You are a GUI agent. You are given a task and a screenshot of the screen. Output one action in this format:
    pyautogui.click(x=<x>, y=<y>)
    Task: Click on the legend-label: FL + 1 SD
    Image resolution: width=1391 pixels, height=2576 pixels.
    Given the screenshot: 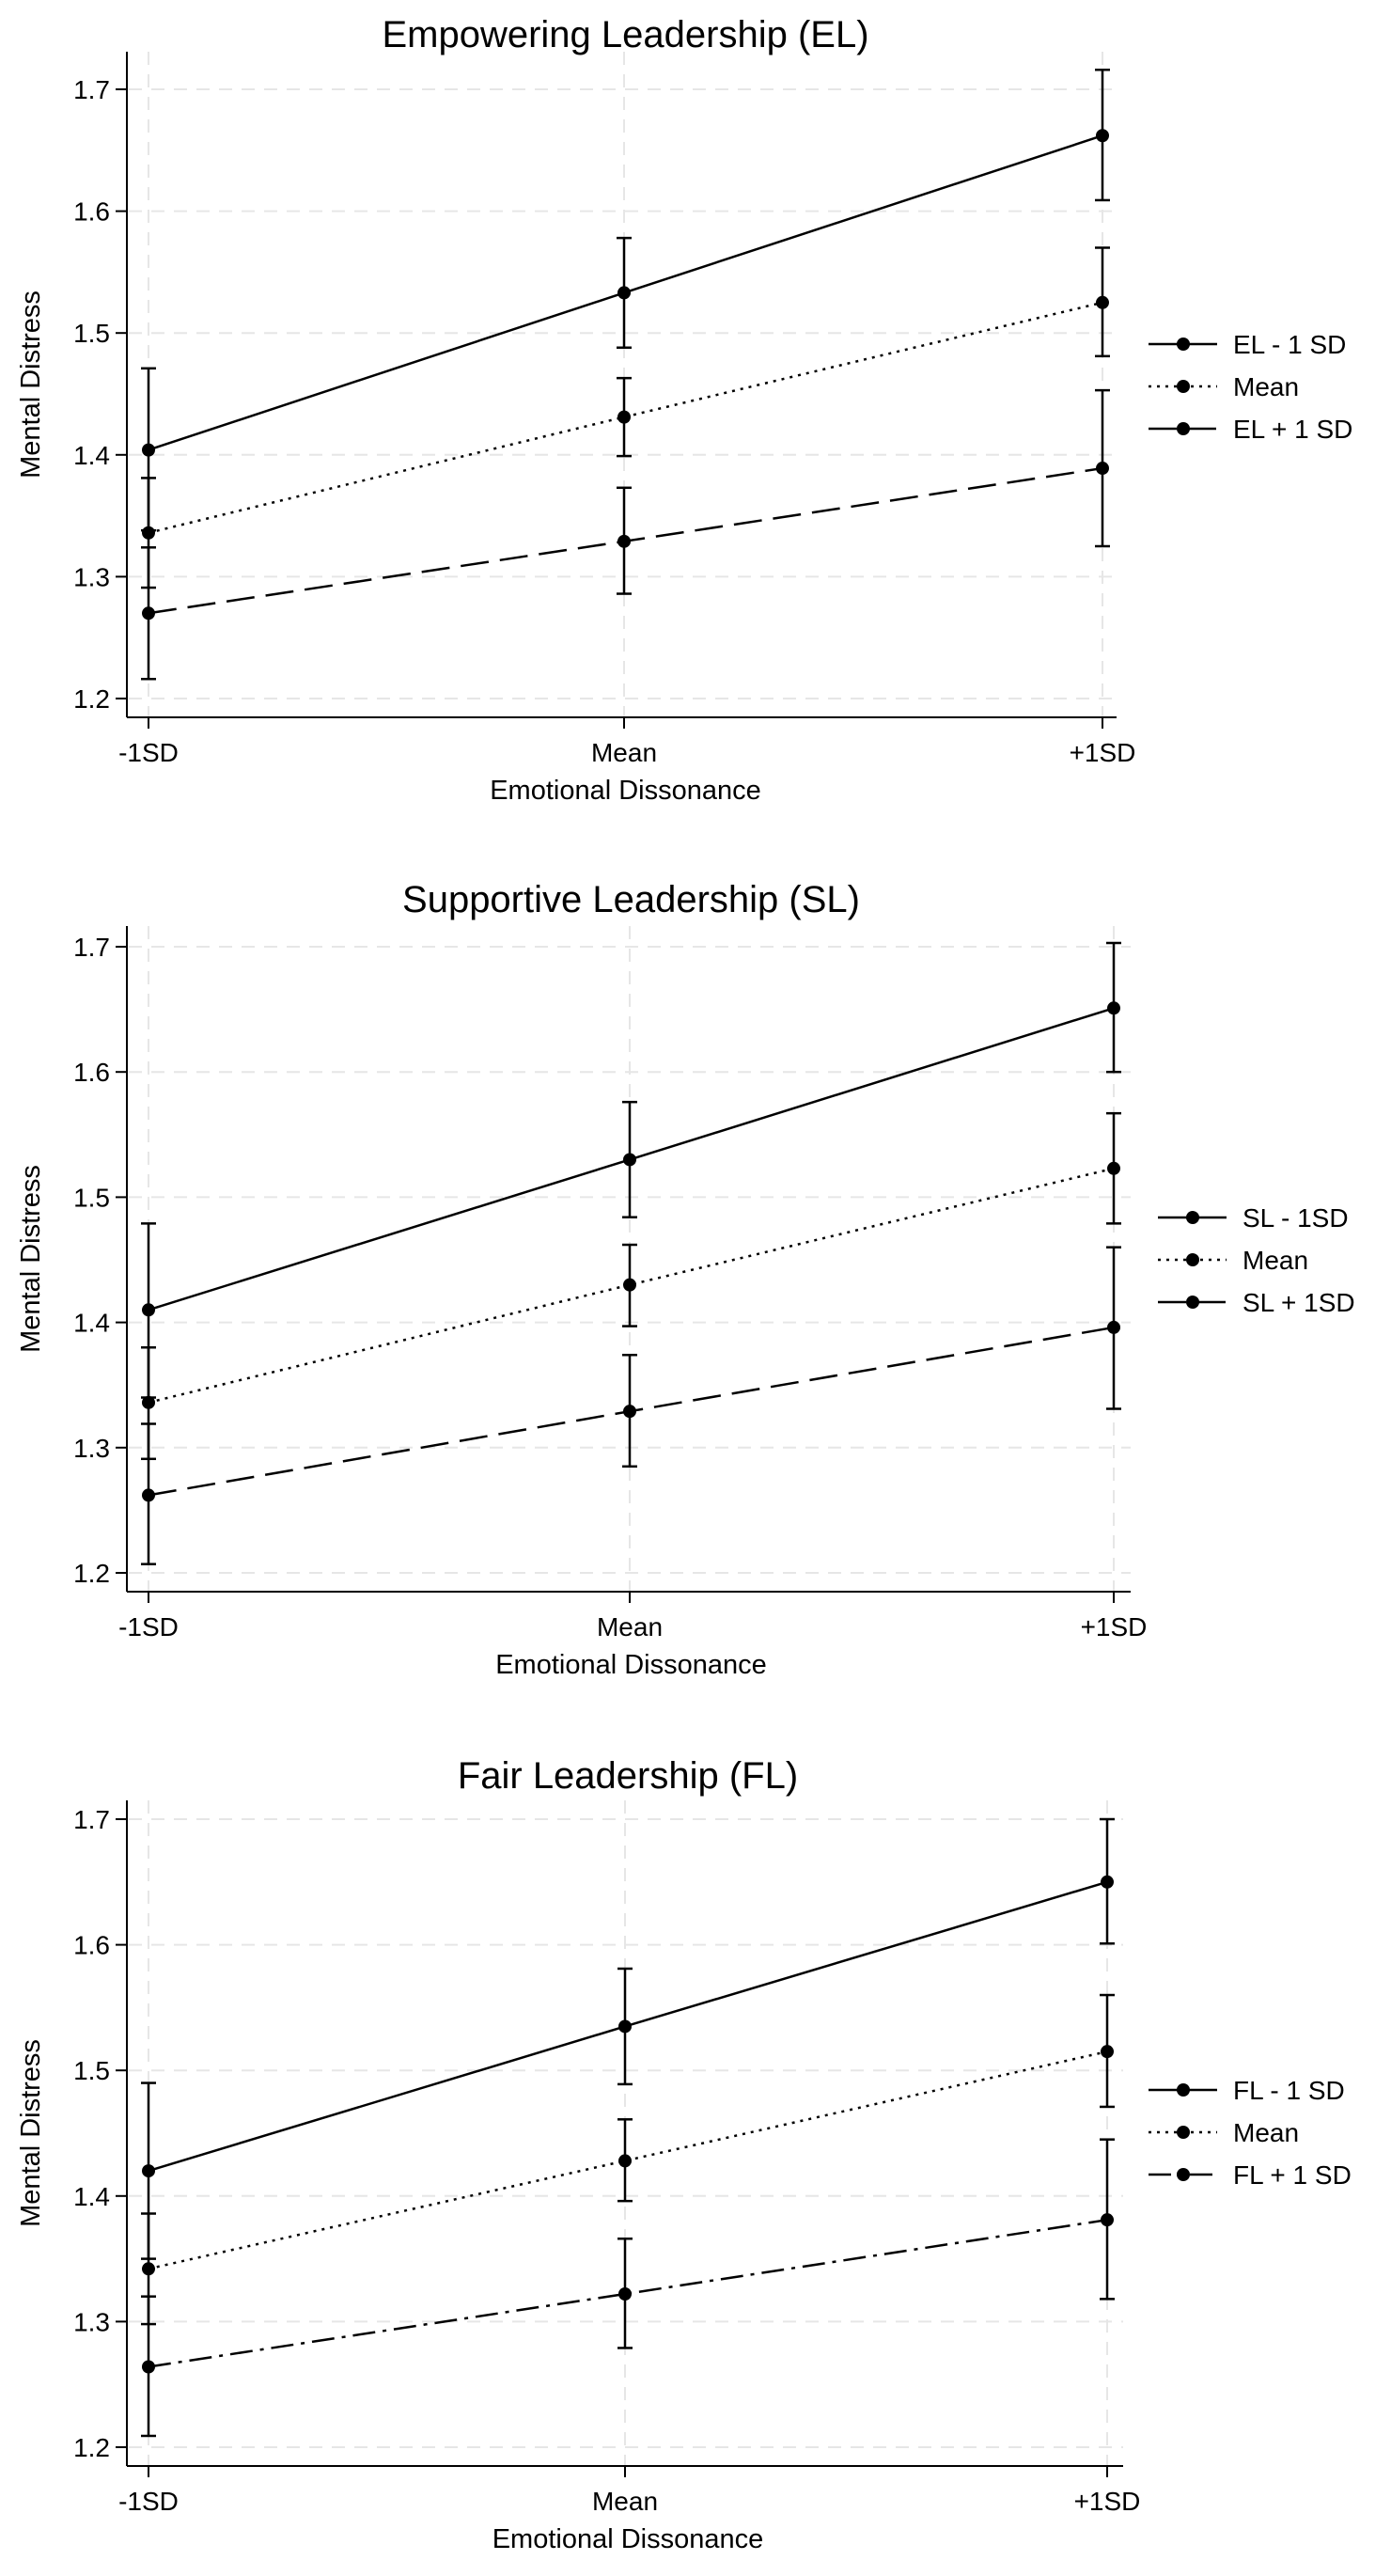 What is the action you would take?
    pyautogui.click(x=1292, y=2175)
    